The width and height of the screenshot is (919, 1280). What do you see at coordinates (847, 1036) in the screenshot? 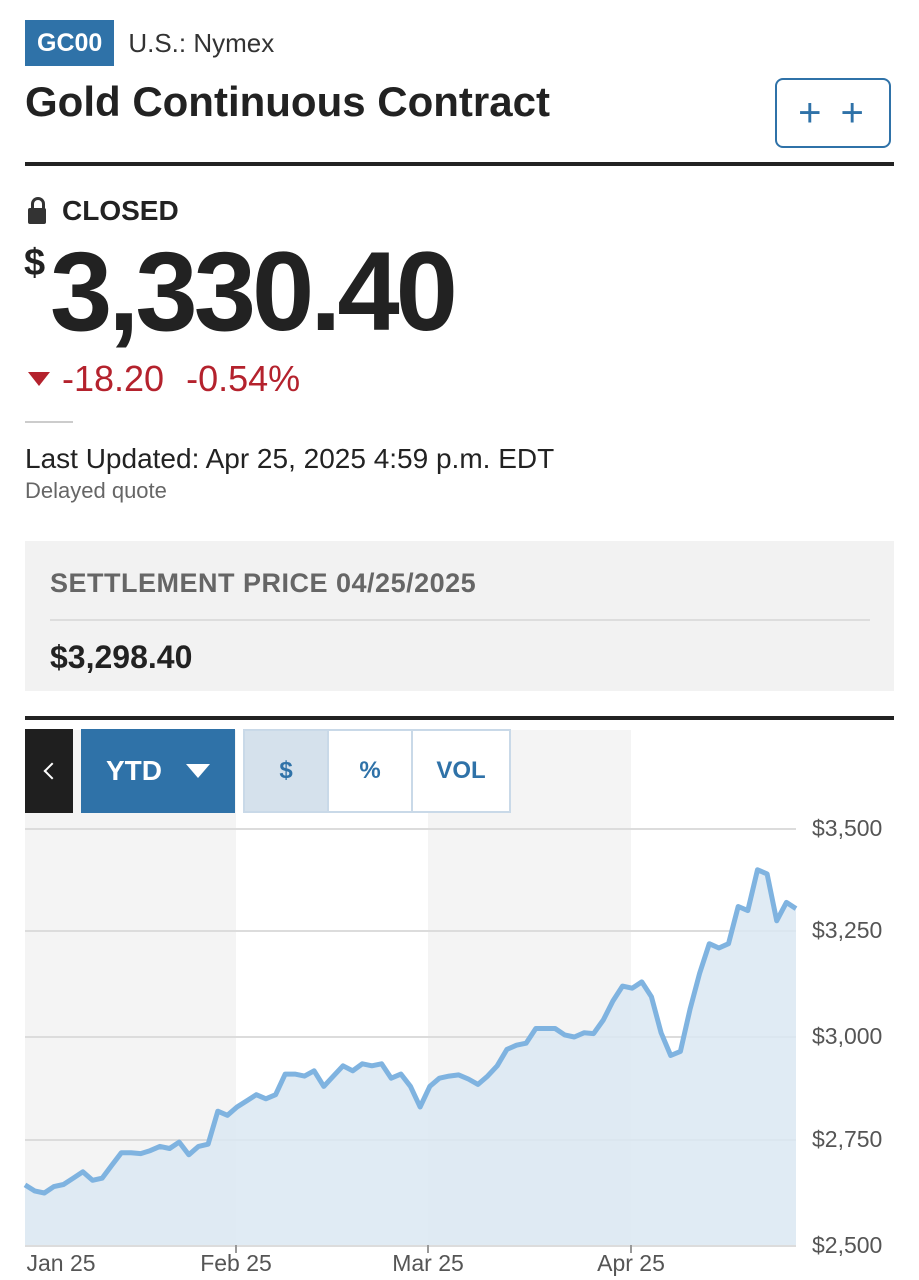
I see `y-tick-label: $3,000` at bounding box center [847, 1036].